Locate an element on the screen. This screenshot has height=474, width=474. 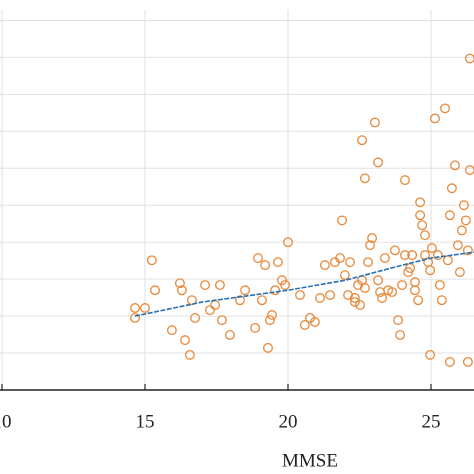
trend-line is located at coordinates (304, 284).